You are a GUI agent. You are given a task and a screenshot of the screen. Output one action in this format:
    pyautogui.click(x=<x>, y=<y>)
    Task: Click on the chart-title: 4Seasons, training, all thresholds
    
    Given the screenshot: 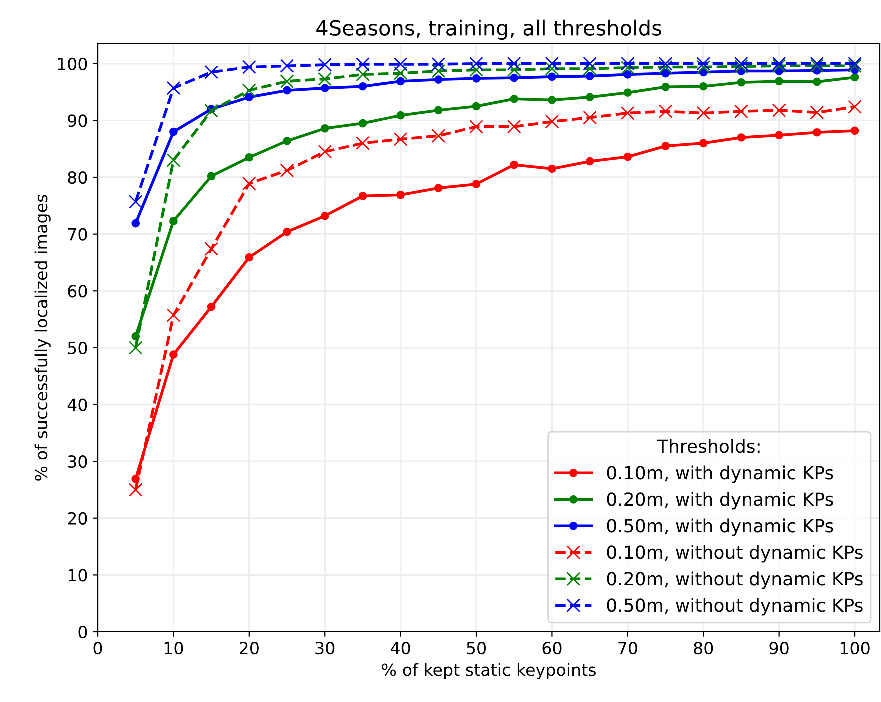 What is the action you would take?
    pyautogui.click(x=489, y=30)
    